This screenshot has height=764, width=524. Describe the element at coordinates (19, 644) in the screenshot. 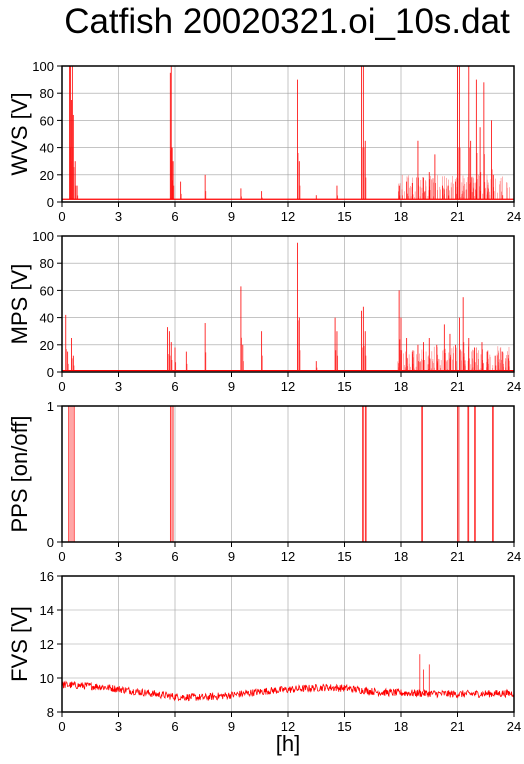

I see `y-axis-label: FVS [V]` at that location.